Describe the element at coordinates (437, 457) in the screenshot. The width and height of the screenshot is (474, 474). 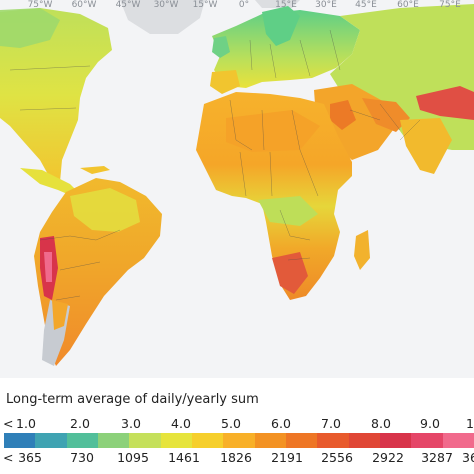
I see `yearly-tick-label: 3287` at that location.